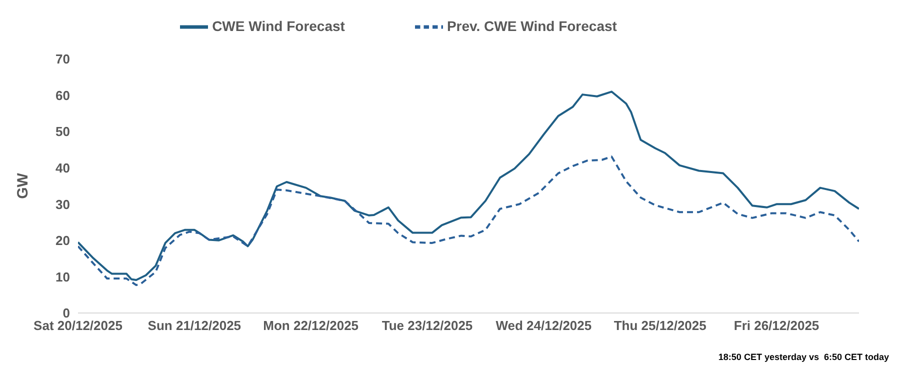  What do you see at coordinates (63, 240) in the screenshot?
I see `y-tick-label: 20` at bounding box center [63, 240].